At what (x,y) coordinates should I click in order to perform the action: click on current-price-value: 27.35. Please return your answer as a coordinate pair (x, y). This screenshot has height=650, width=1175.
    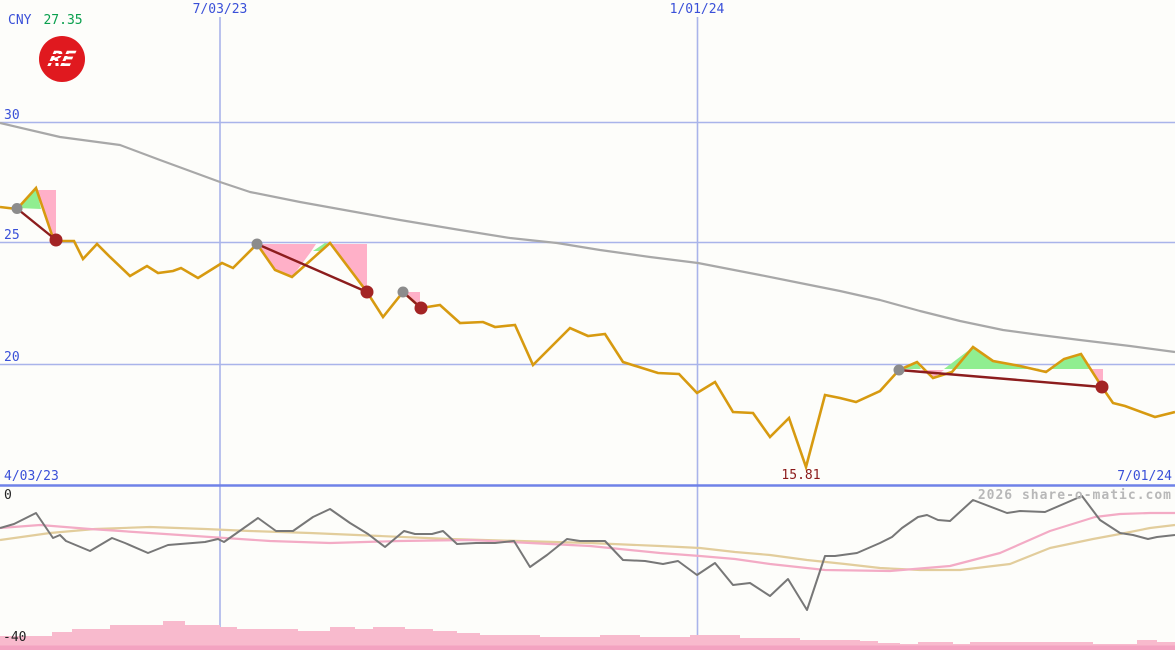
    Looking at the image, I should click on (63, 20).